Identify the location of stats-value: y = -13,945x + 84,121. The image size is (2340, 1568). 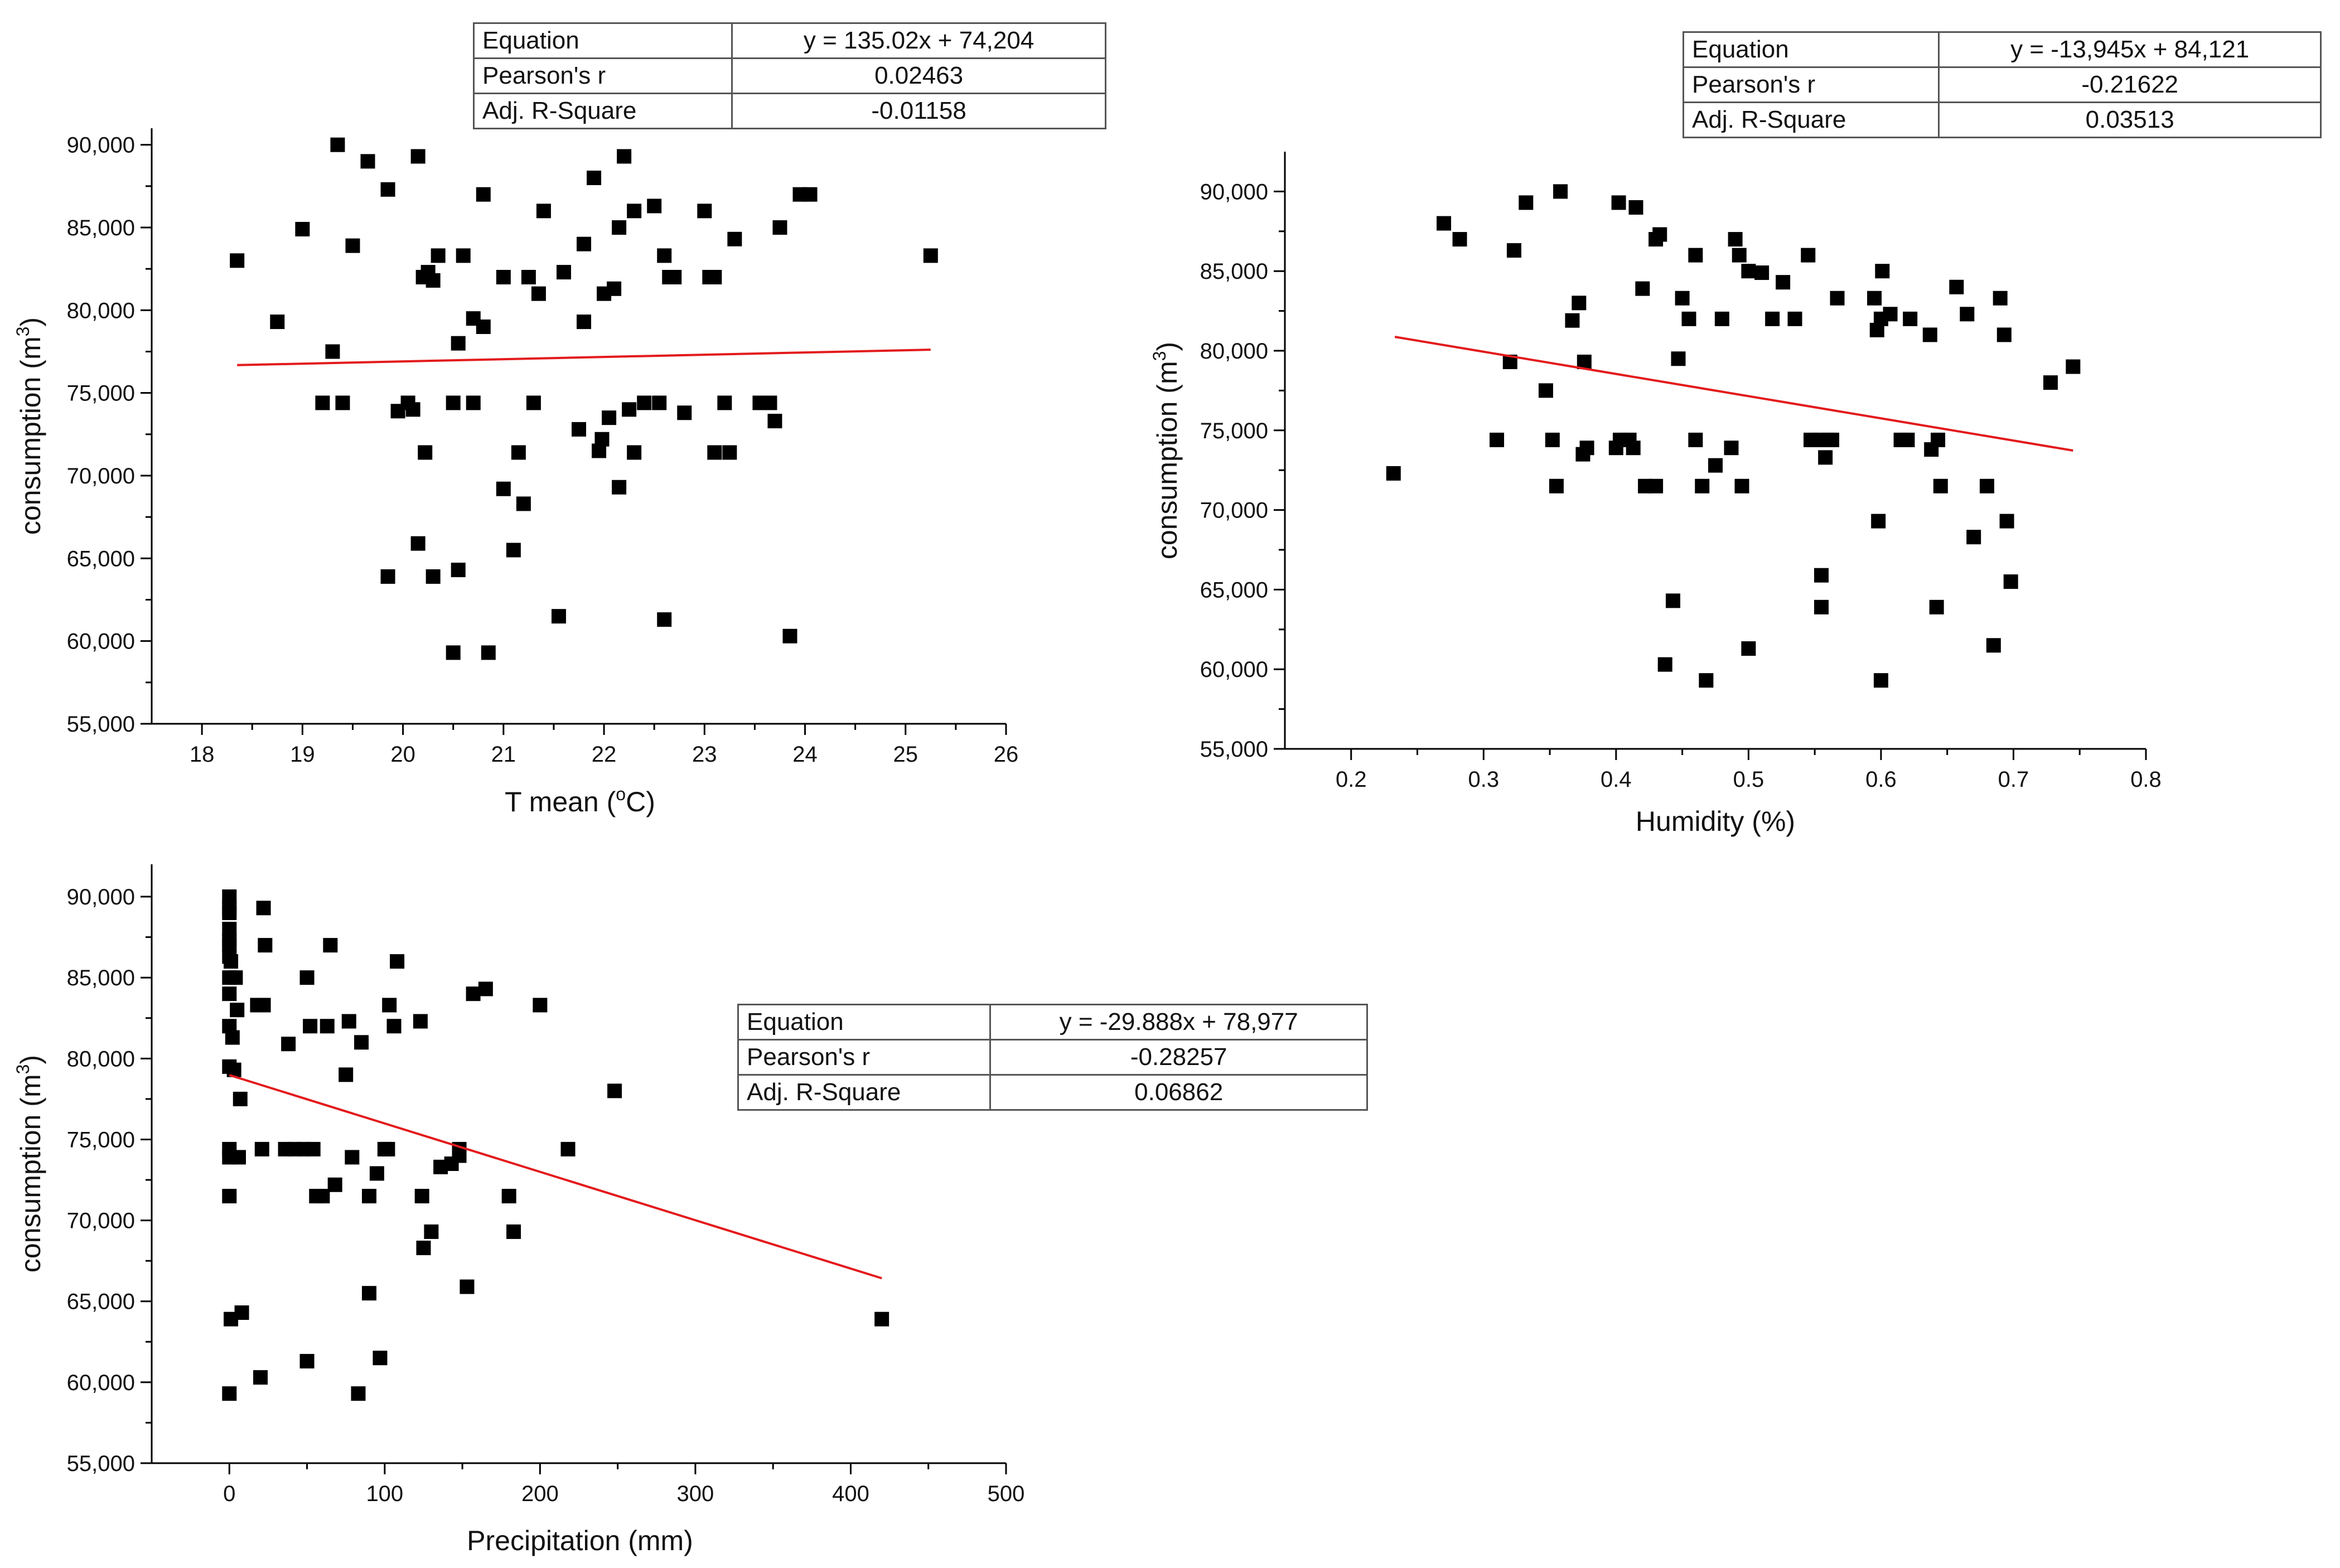
(2130, 49).